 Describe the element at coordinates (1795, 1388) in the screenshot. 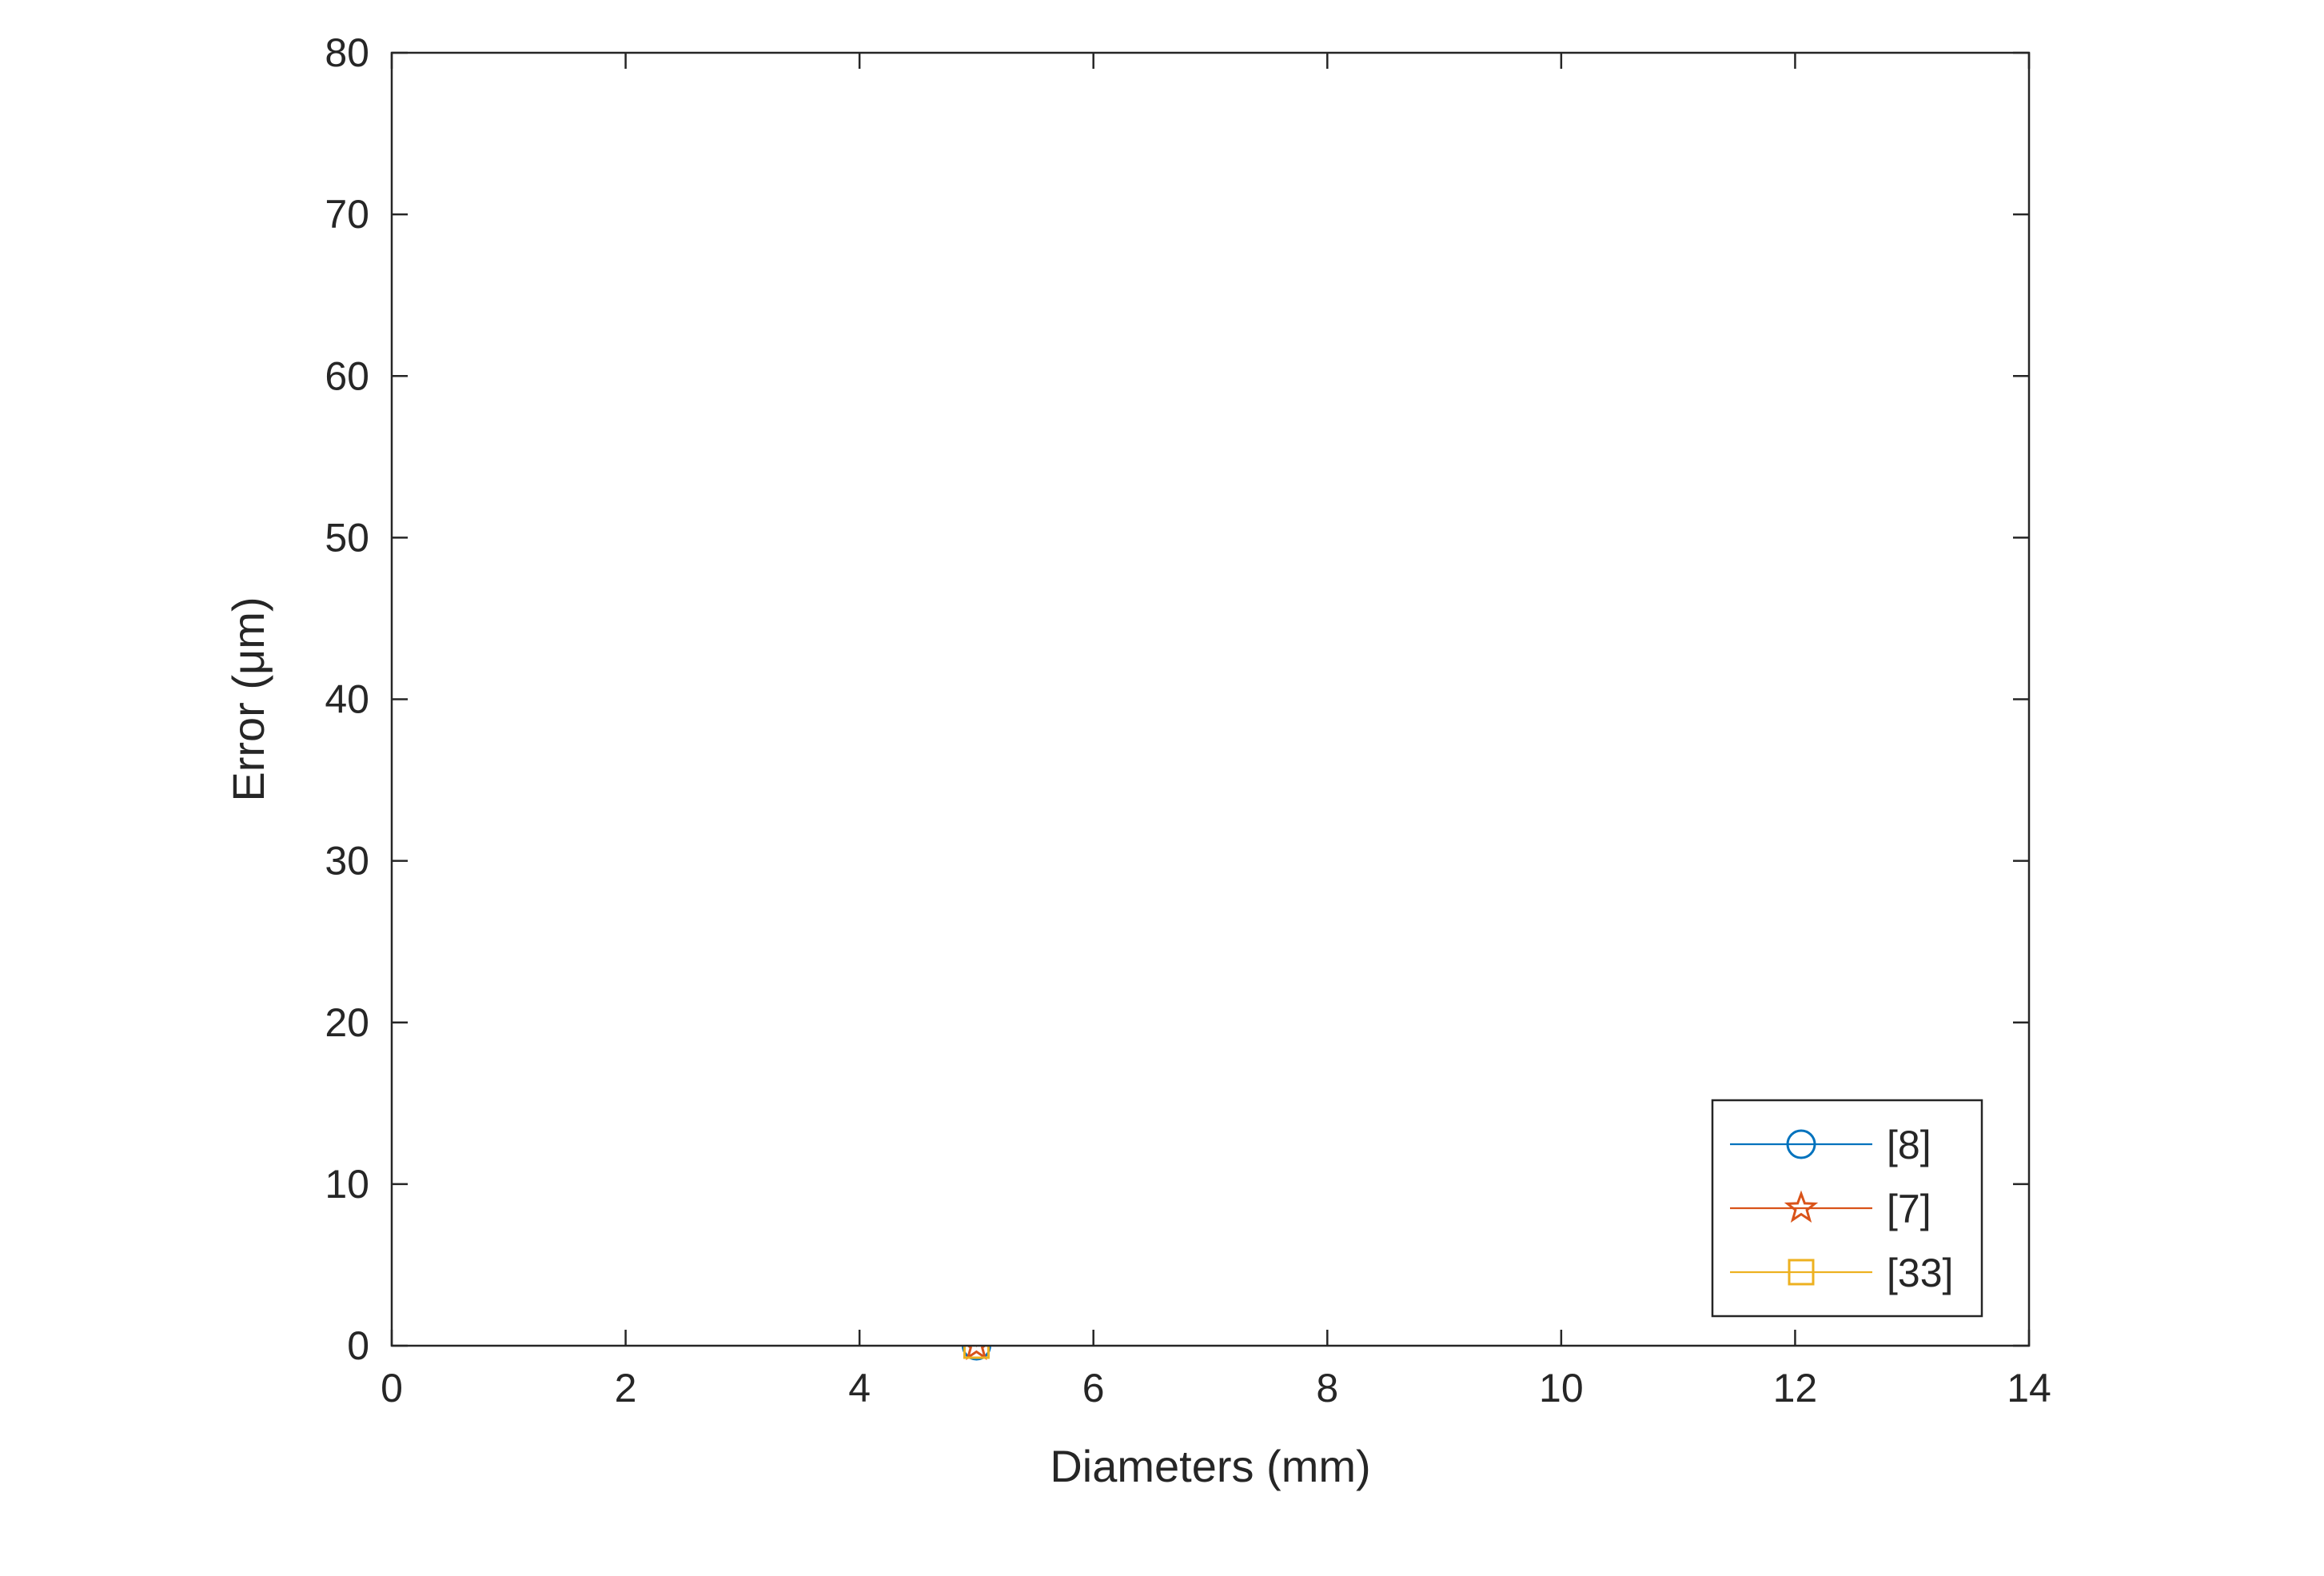

I see `x-tick-label: 12` at that location.